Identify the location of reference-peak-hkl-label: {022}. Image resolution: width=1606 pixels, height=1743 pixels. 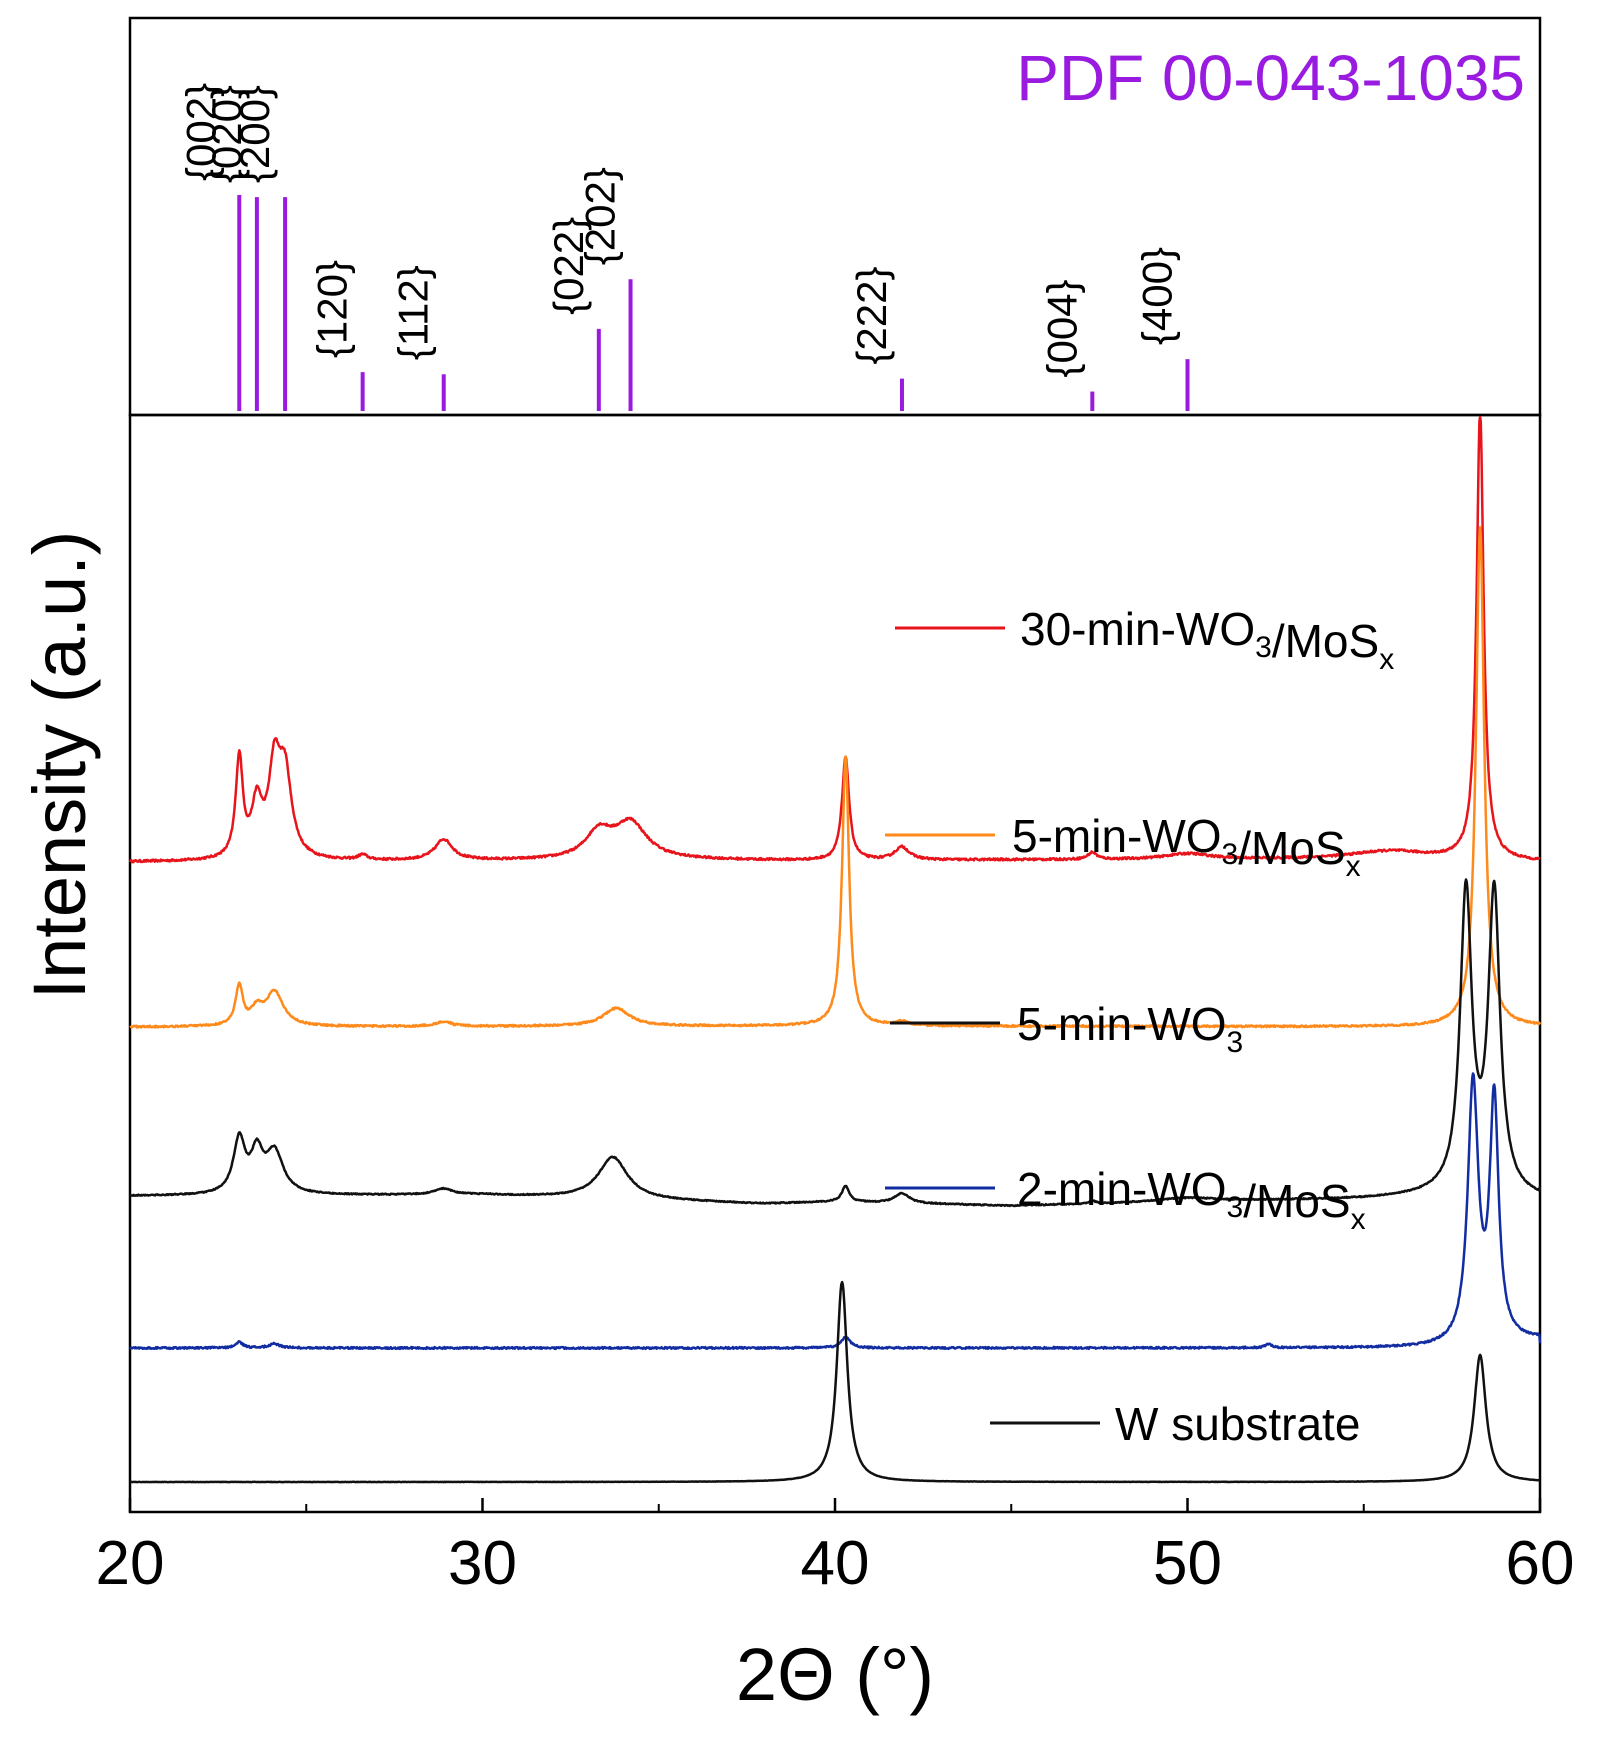
(568, 266).